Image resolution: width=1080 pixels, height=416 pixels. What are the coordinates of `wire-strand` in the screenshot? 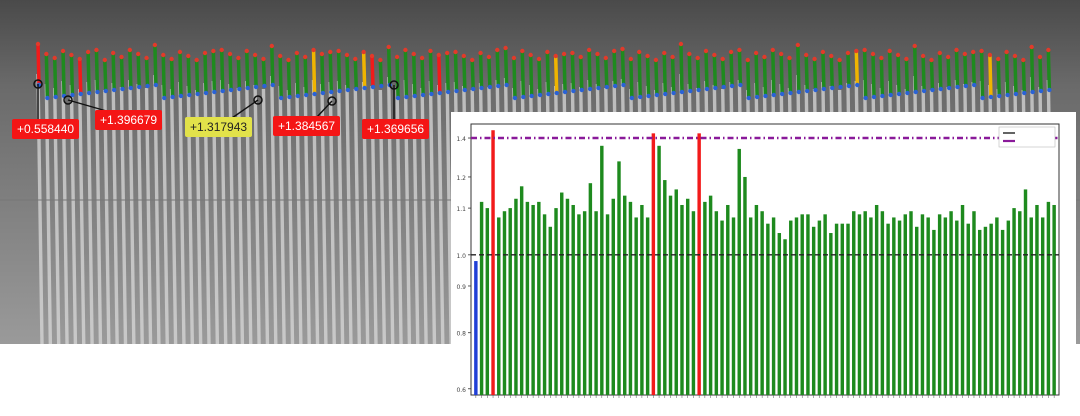 It's located at (449, 213).